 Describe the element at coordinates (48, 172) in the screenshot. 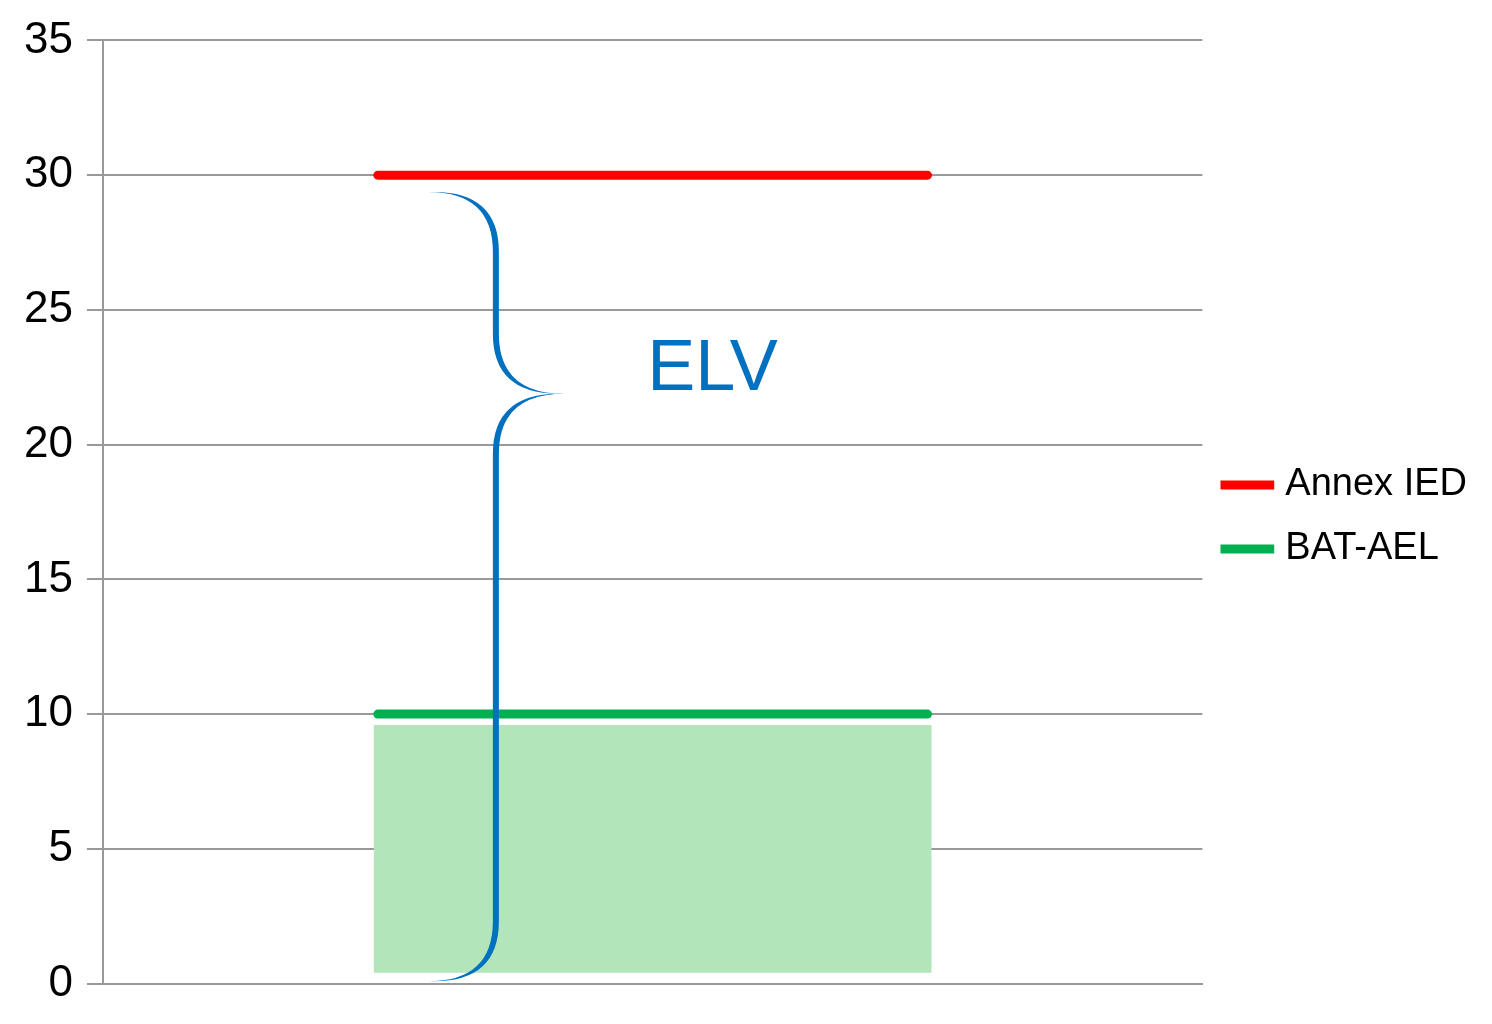

I see `y-tick-label: 30` at that location.